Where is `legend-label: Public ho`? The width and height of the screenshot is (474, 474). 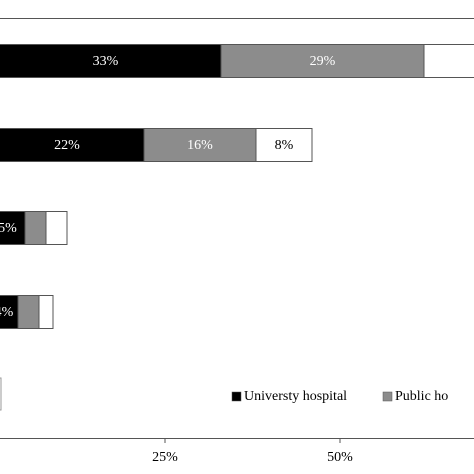
legend-label: Public ho is located at coordinates (421, 396).